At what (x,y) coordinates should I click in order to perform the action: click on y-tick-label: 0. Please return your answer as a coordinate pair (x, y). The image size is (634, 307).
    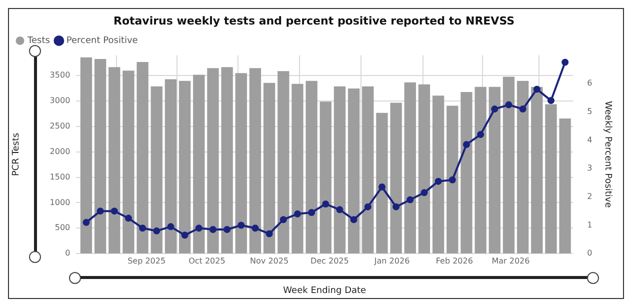
    Looking at the image, I should click on (67, 253).